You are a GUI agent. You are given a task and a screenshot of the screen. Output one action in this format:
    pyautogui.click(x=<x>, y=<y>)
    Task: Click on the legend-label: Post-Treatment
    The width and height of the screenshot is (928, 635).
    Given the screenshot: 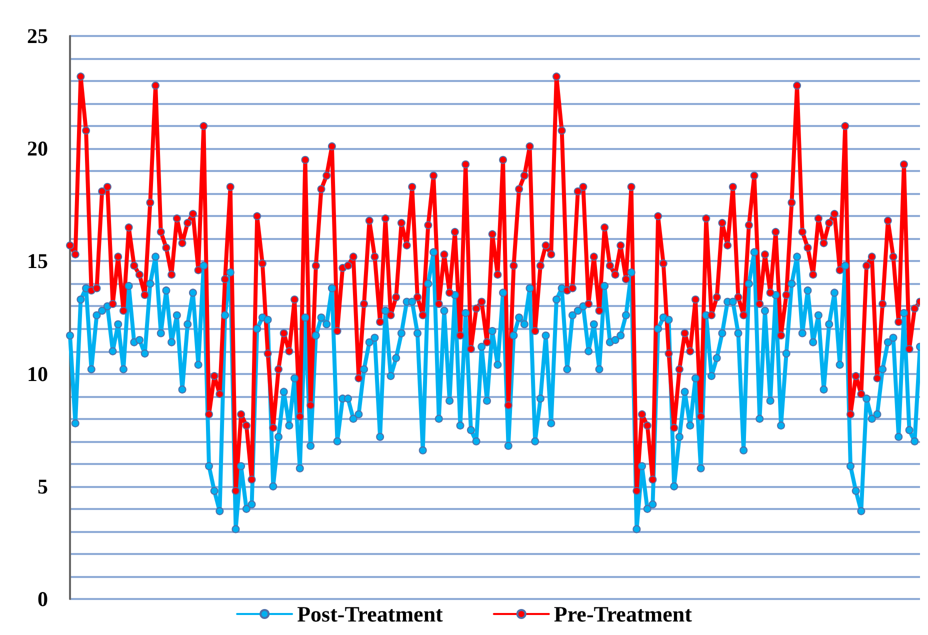 What is the action you would take?
    pyautogui.click(x=370, y=614)
    